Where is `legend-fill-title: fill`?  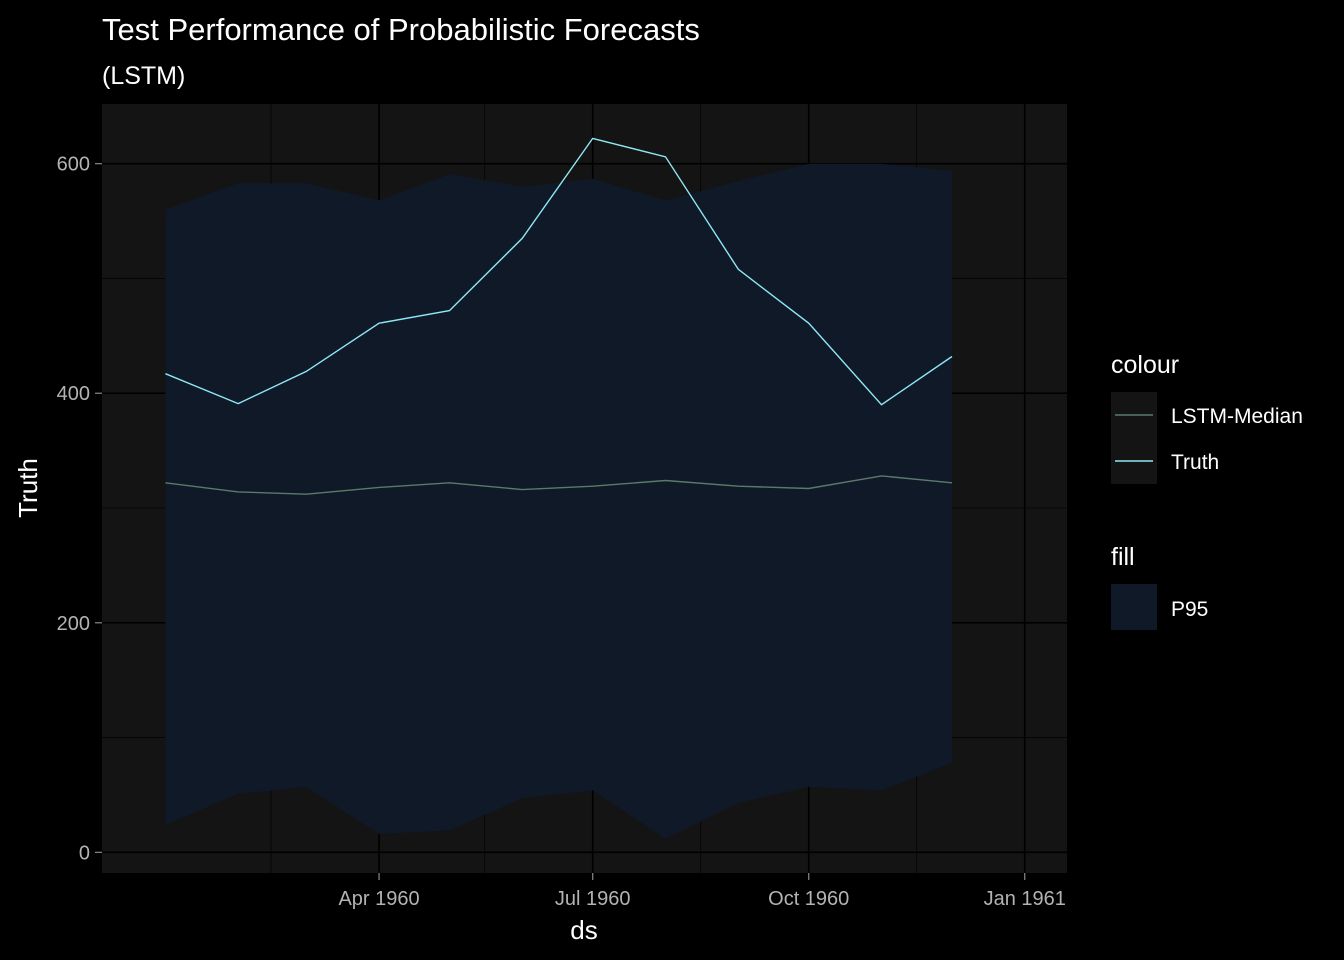
legend-fill-title: fill is located at coordinates (1123, 557).